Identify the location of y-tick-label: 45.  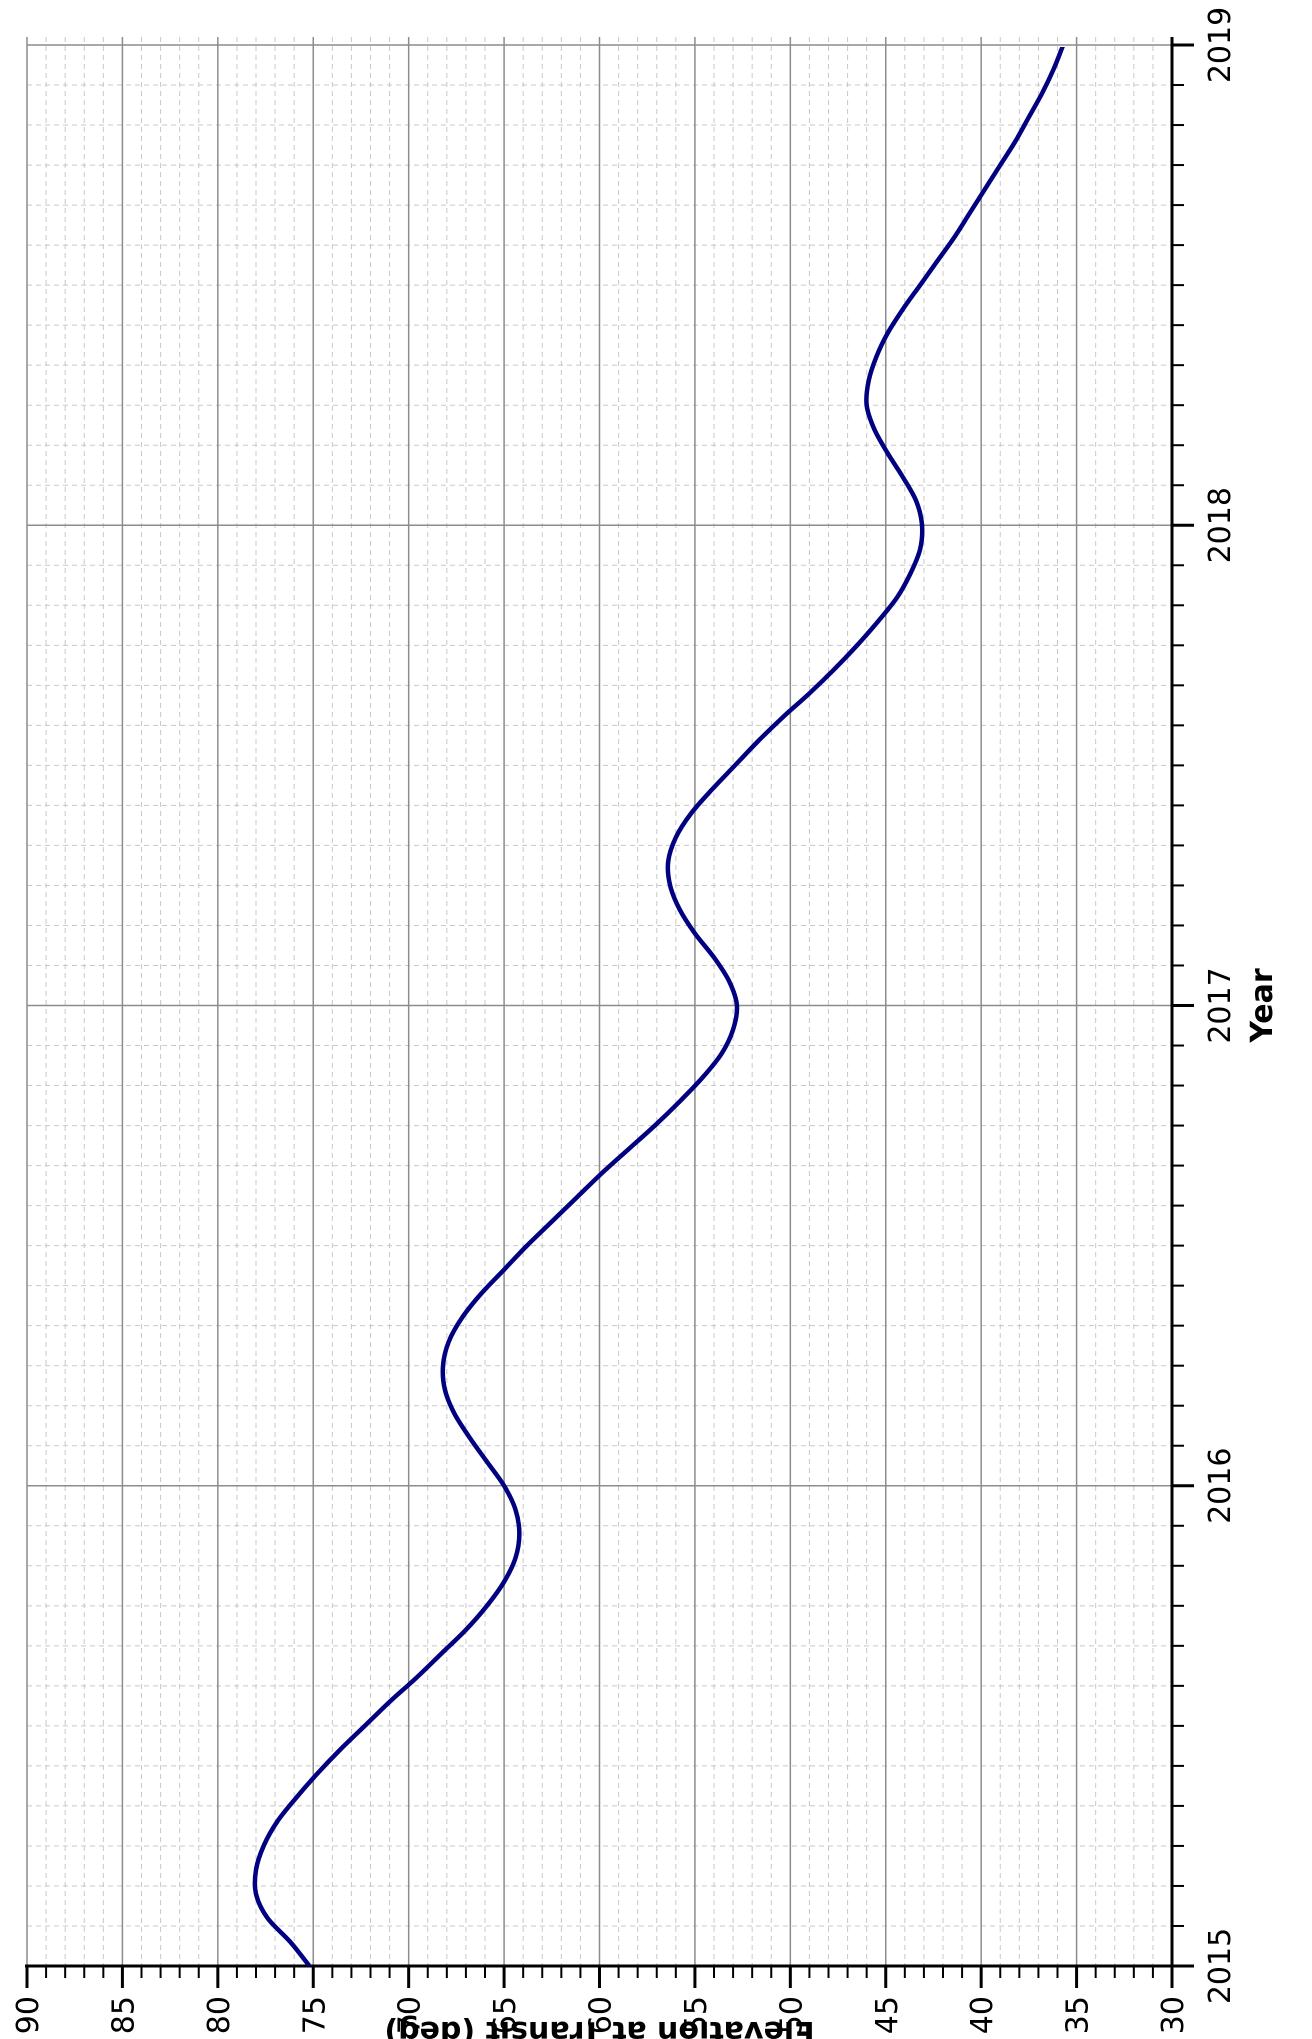
(887, 2015).